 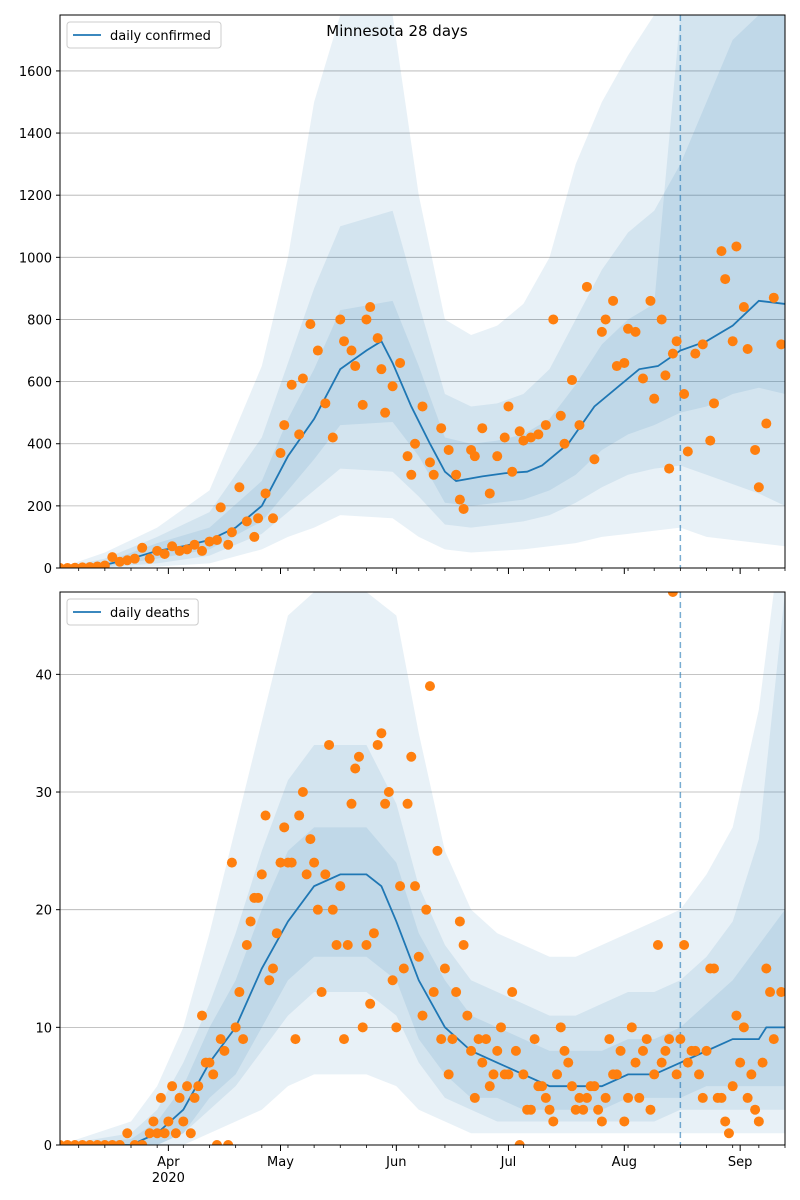 I want to click on y-tick-label: 1200, so click(x=35, y=196).